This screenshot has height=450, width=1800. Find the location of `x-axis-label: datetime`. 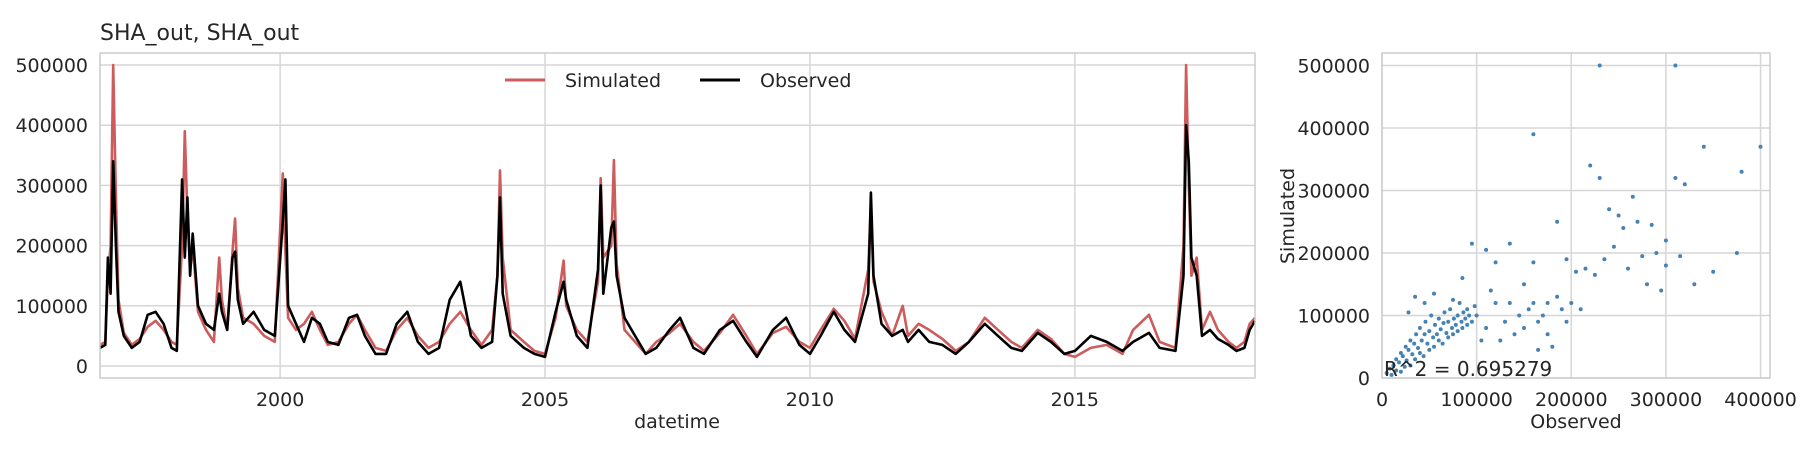

x-axis-label: datetime is located at coordinates (677, 422).